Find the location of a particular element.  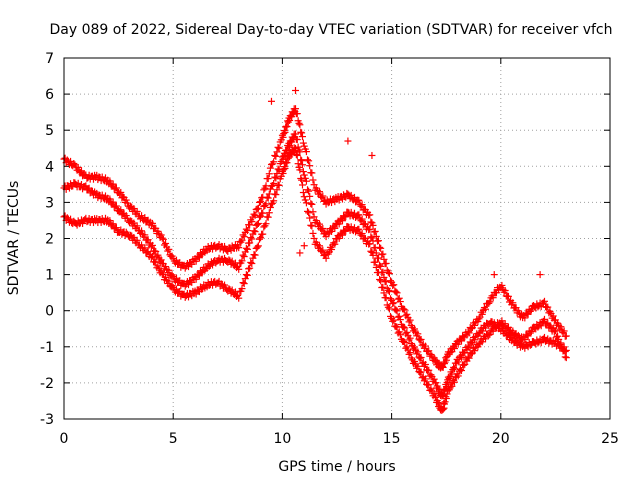

y-tick-label: 5 is located at coordinates (49, 131).